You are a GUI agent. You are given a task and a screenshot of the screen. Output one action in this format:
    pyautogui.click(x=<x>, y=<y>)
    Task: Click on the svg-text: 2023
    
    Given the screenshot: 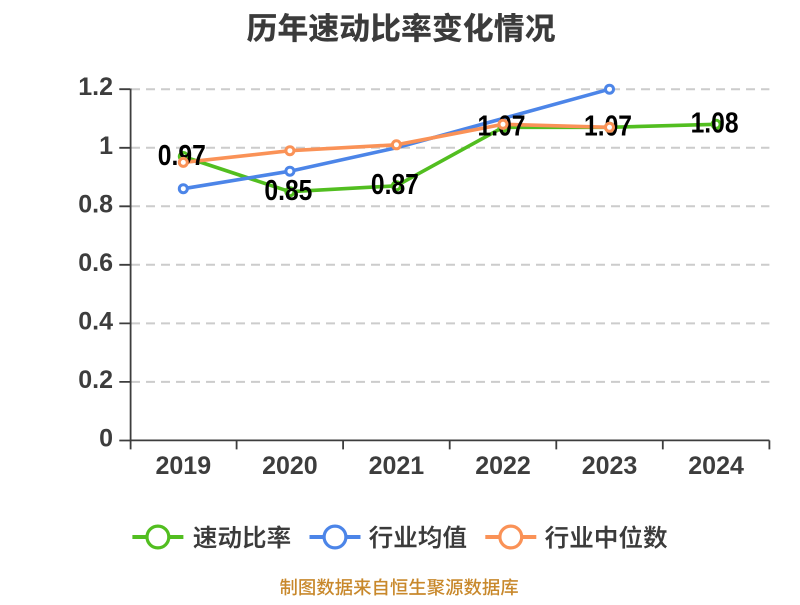 What is the action you would take?
    pyautogui.click(x=610, y=466)
    